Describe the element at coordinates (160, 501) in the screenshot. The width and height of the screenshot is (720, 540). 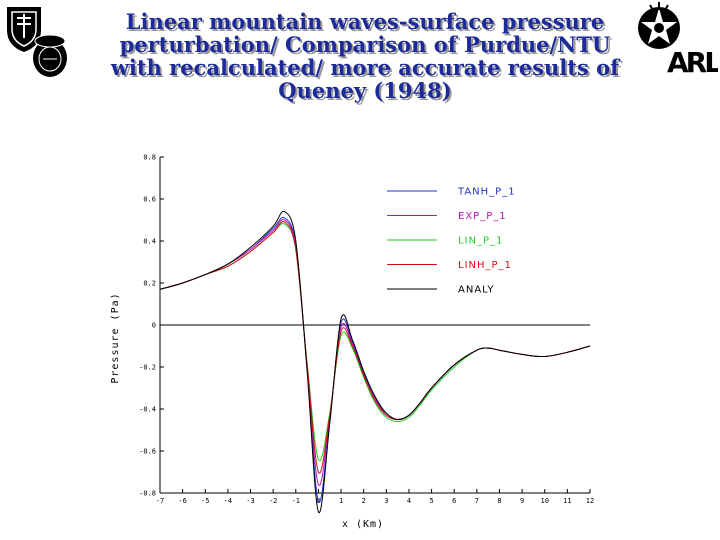
I see `x-tick-label: -7` at that location.